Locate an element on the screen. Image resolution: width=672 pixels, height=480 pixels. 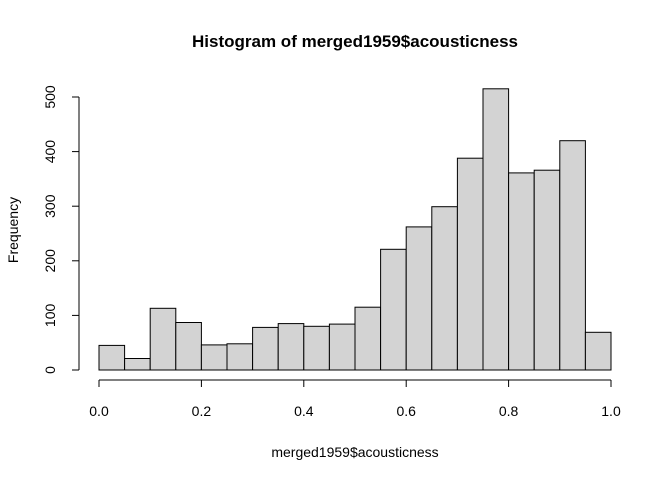
chart-title: Histogram of merged1959$acousticness is located at coordinates (355, 41).